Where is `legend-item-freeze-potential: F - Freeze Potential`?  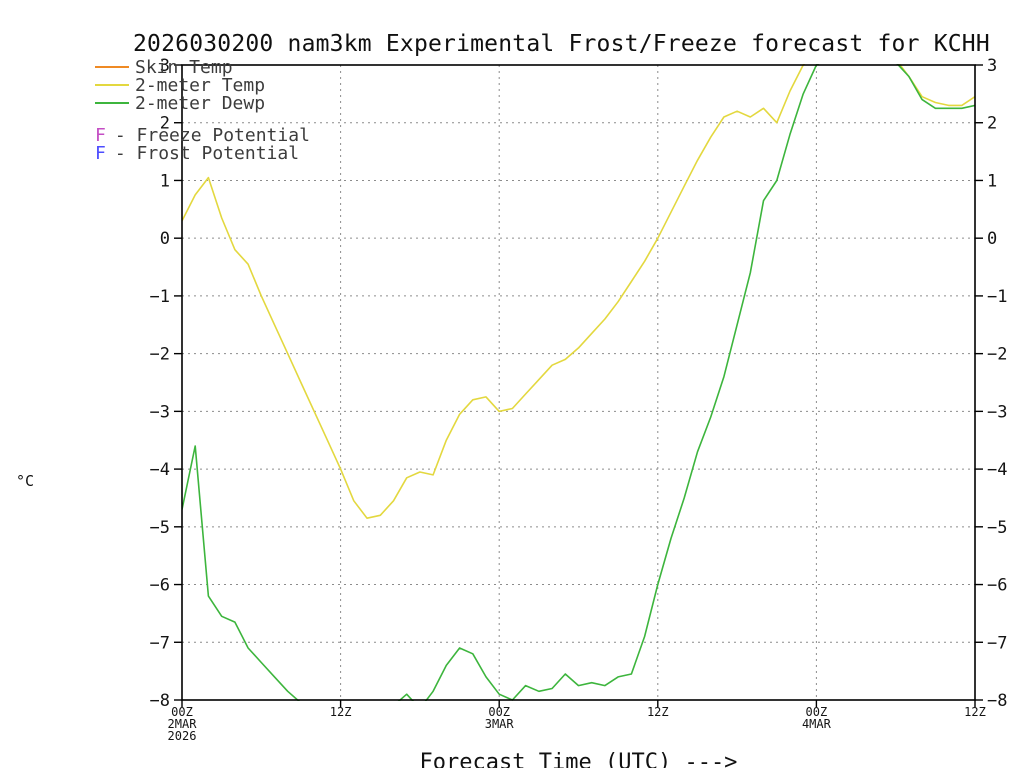
legend-item-freeze-potential: F - Freeze Potential is located at coordinates (202, 135).